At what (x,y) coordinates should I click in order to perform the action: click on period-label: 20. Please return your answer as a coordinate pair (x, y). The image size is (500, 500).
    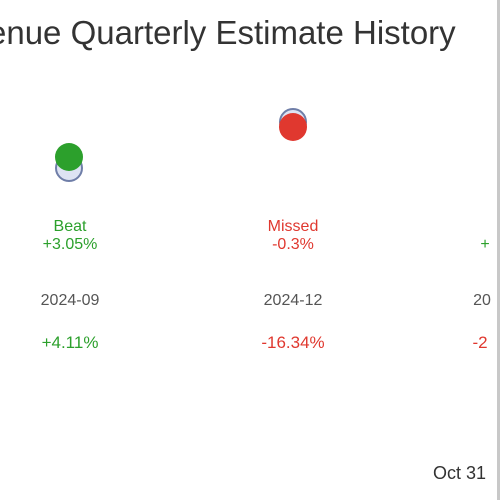
    Looking at the image, I should click on (482, 300).